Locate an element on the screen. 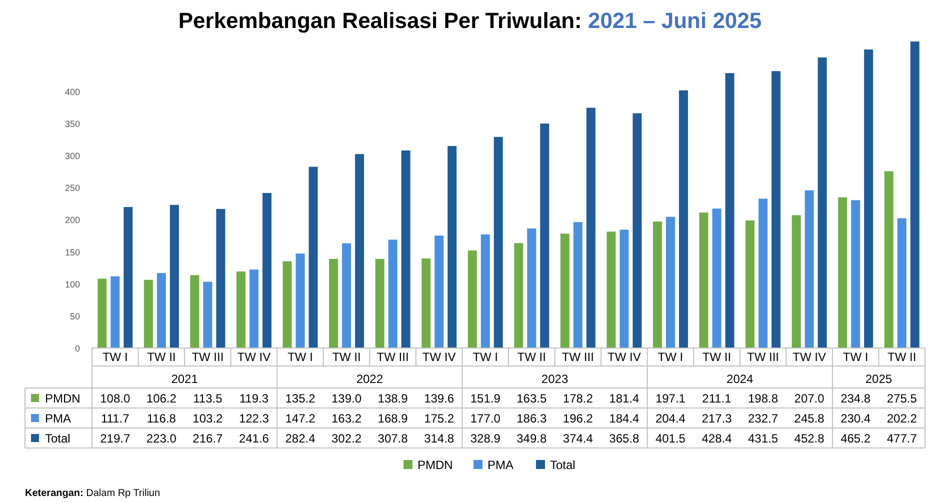 The image size is (932, 502). data-label: 428.4 is located at coordinates (717, 439).